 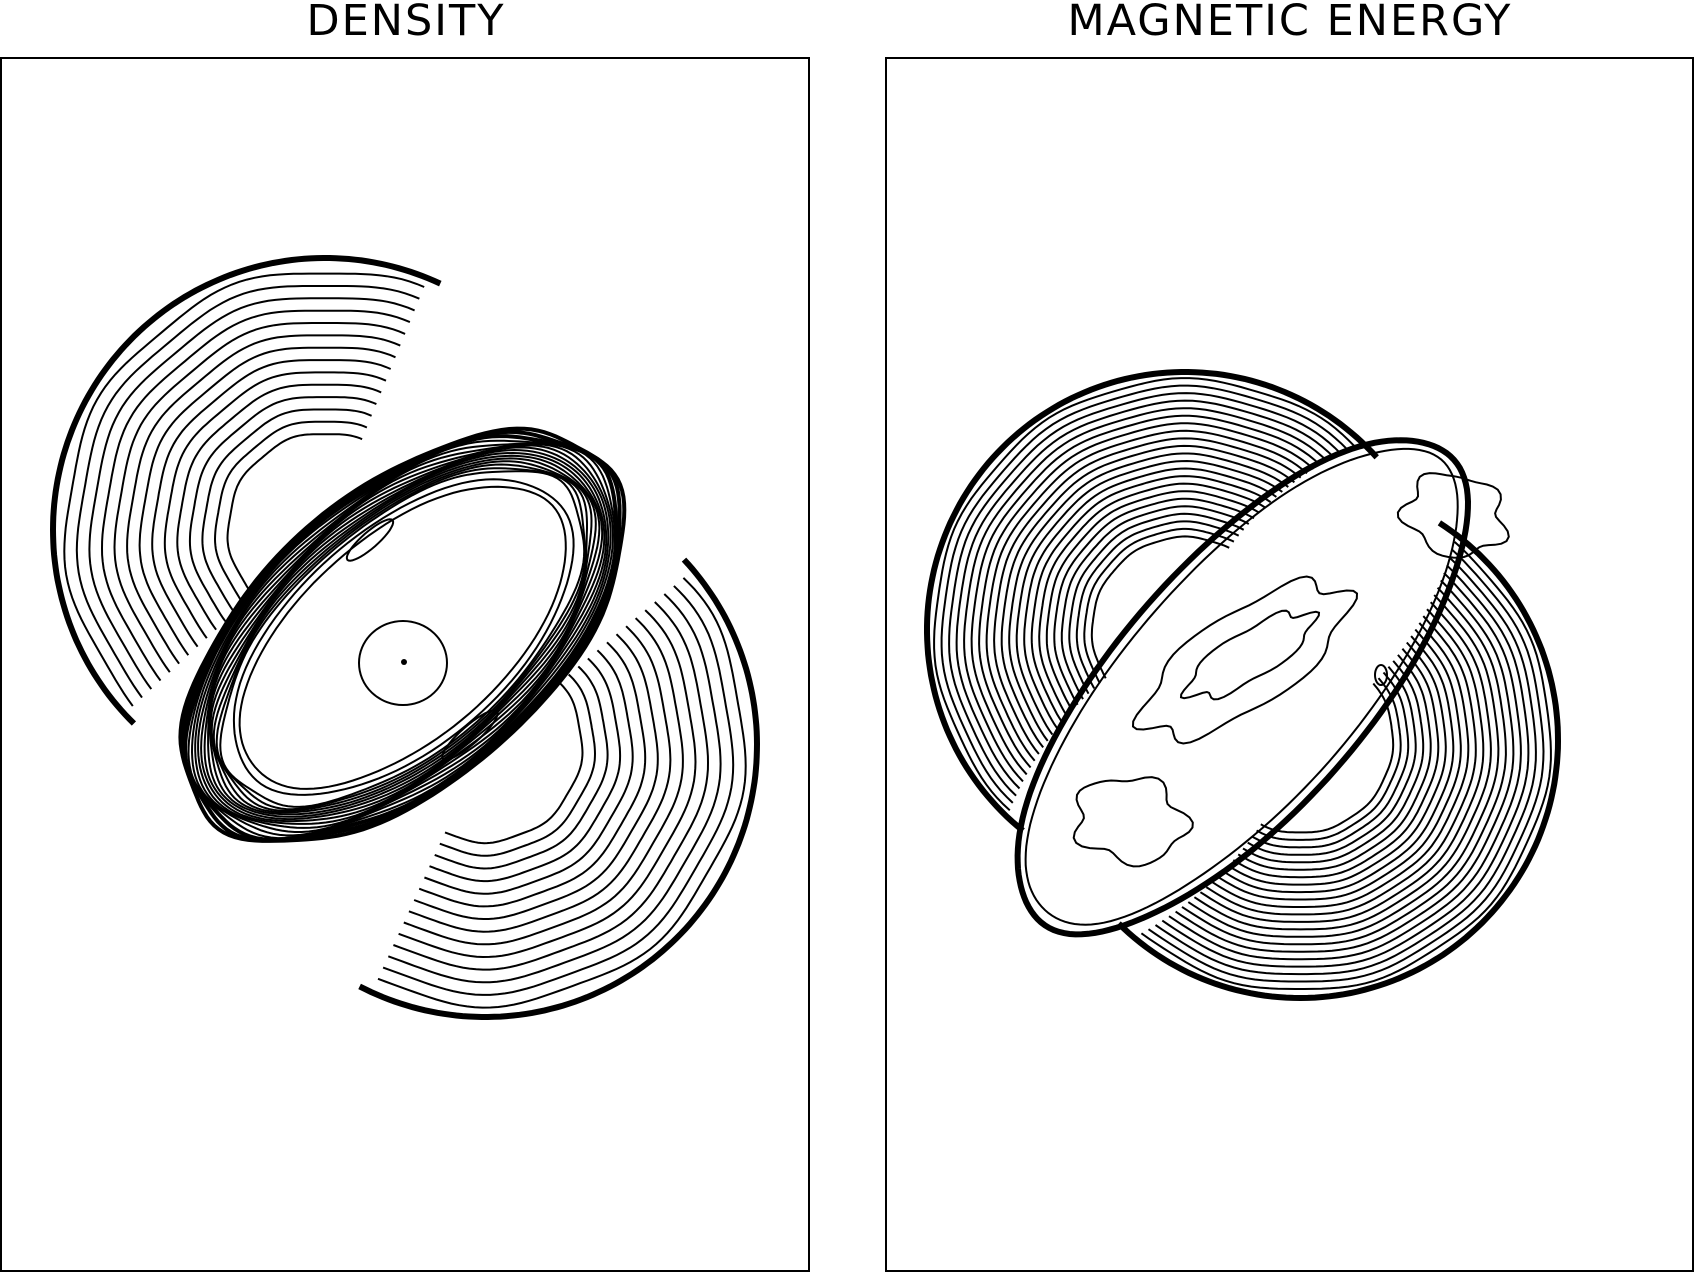 I want to click on density-upper-left-lobe, so click(x=245, y=490).